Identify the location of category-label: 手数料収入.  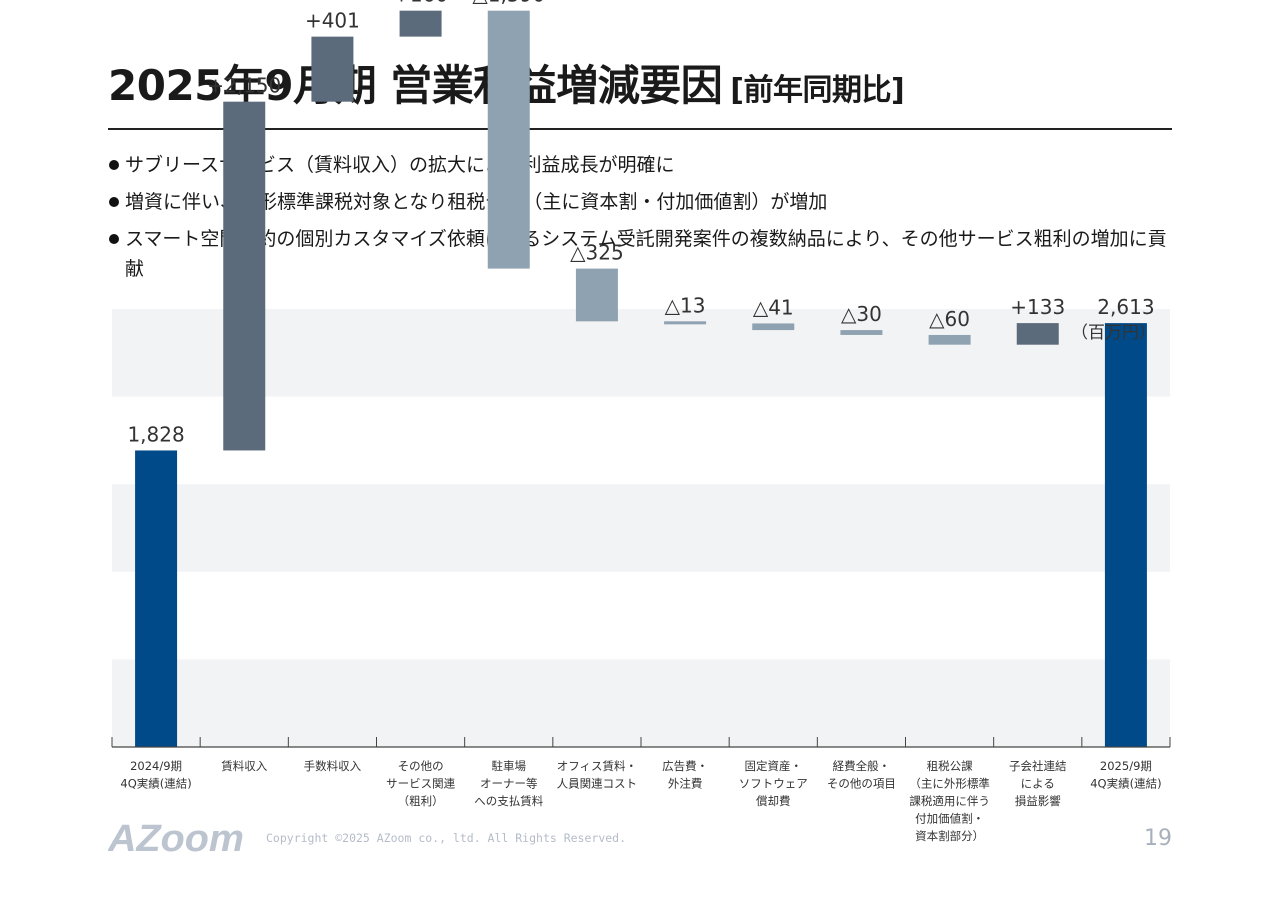
(333, 766).